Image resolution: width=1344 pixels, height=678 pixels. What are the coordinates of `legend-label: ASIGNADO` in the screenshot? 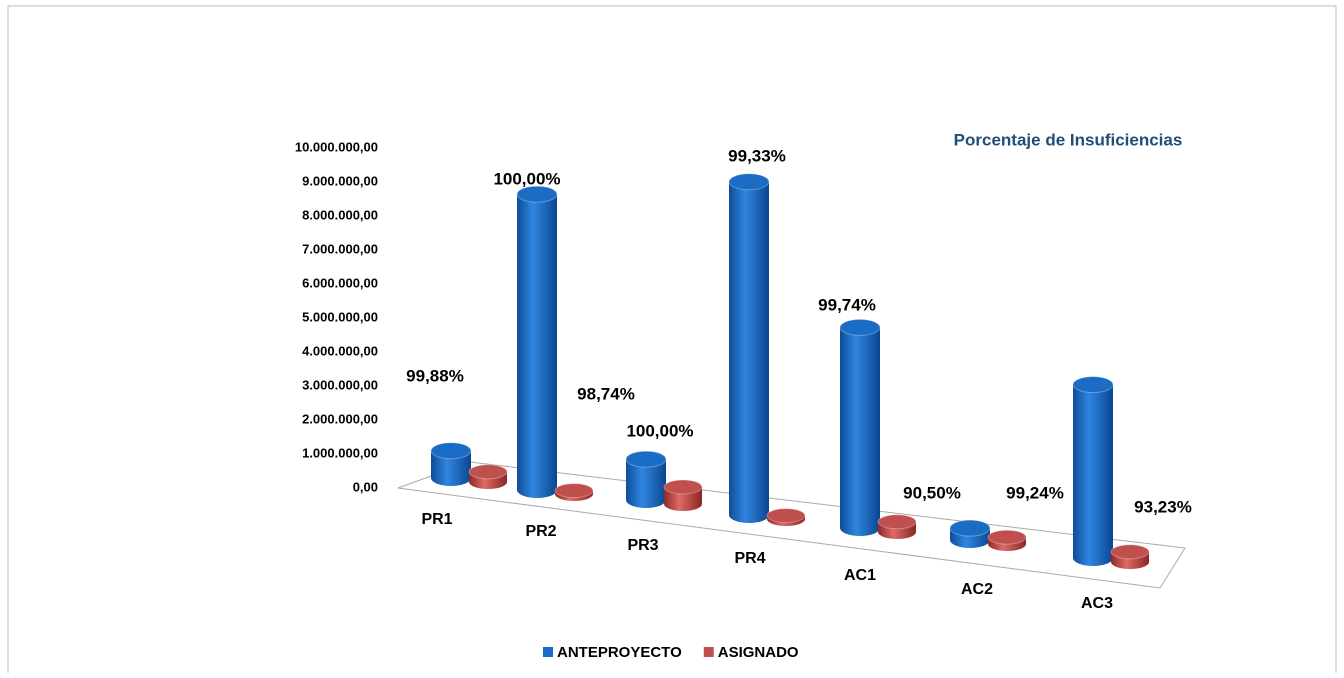 It's located at (758, 652).